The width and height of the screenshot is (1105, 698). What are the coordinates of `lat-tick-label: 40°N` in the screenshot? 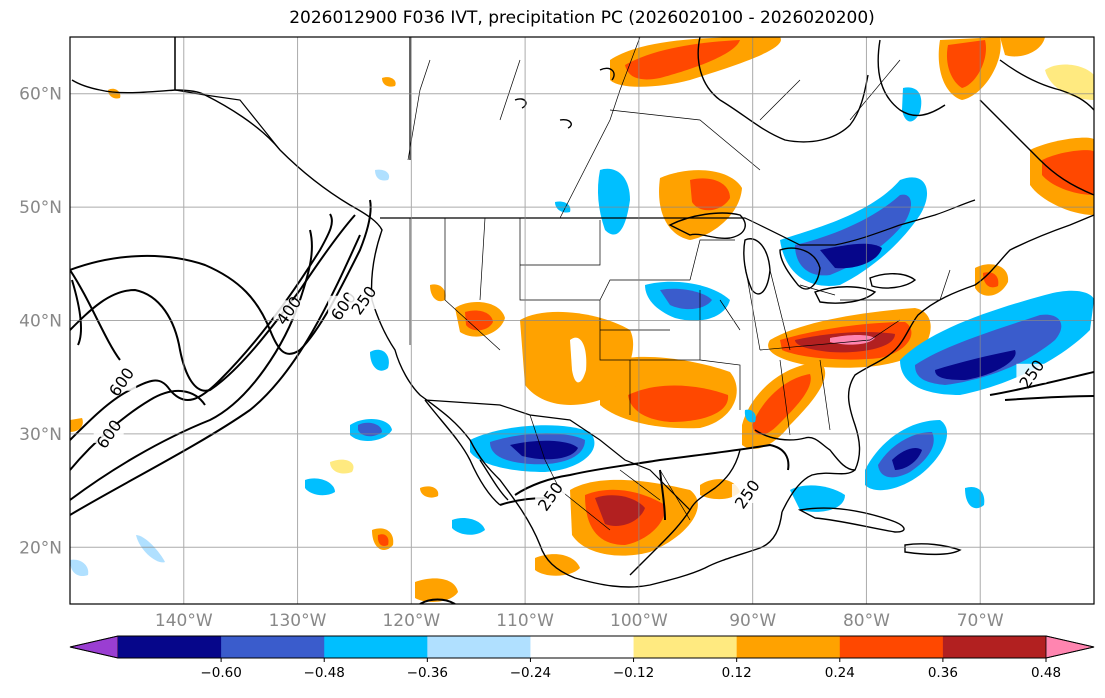 It's located at (40, 322).